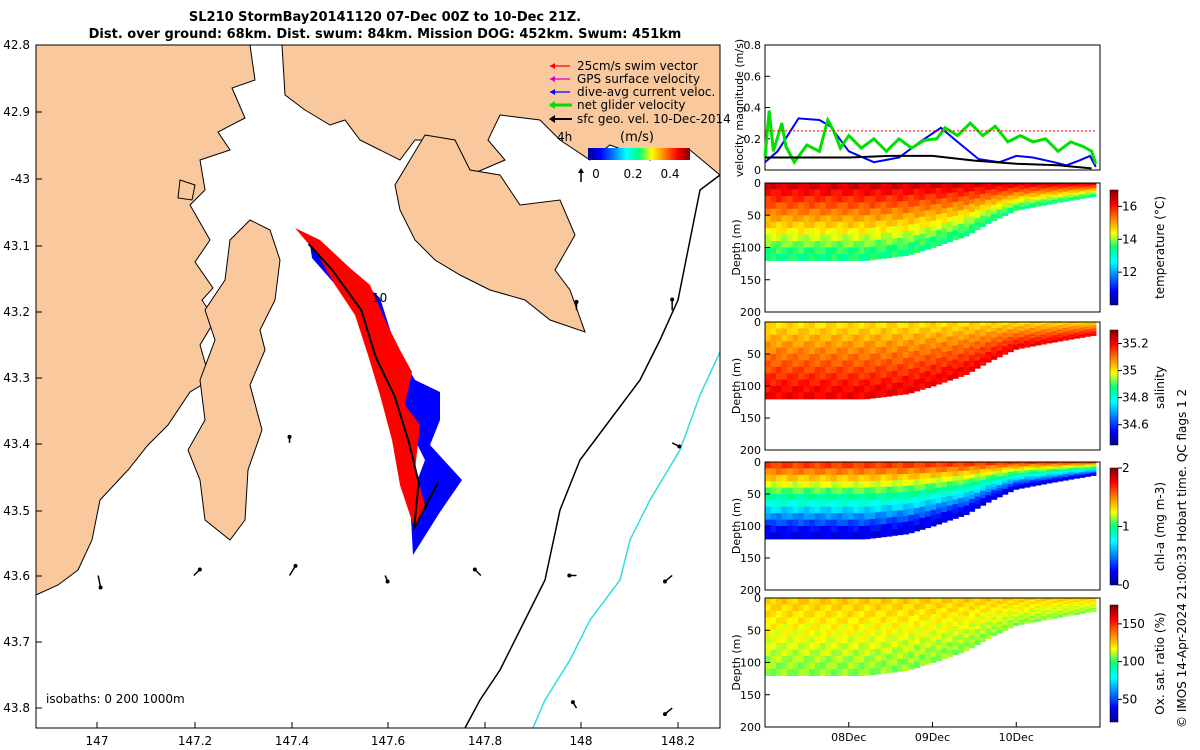 This screenshot has width=1200, height=750. Describe the element at coordinates (750, 418) in the screenshot. I see `depth-tick-label: 150` at that location.